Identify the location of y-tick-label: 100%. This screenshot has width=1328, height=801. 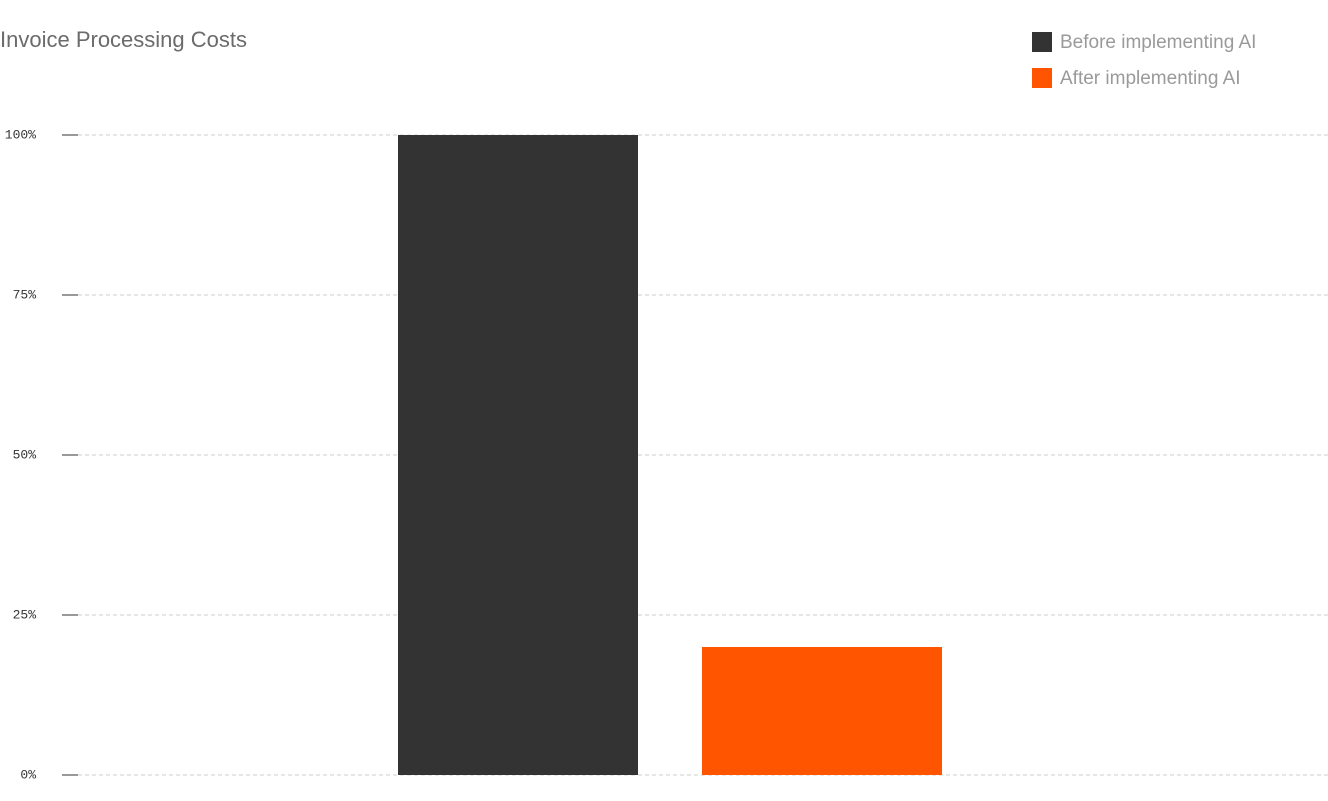
(20, 134).